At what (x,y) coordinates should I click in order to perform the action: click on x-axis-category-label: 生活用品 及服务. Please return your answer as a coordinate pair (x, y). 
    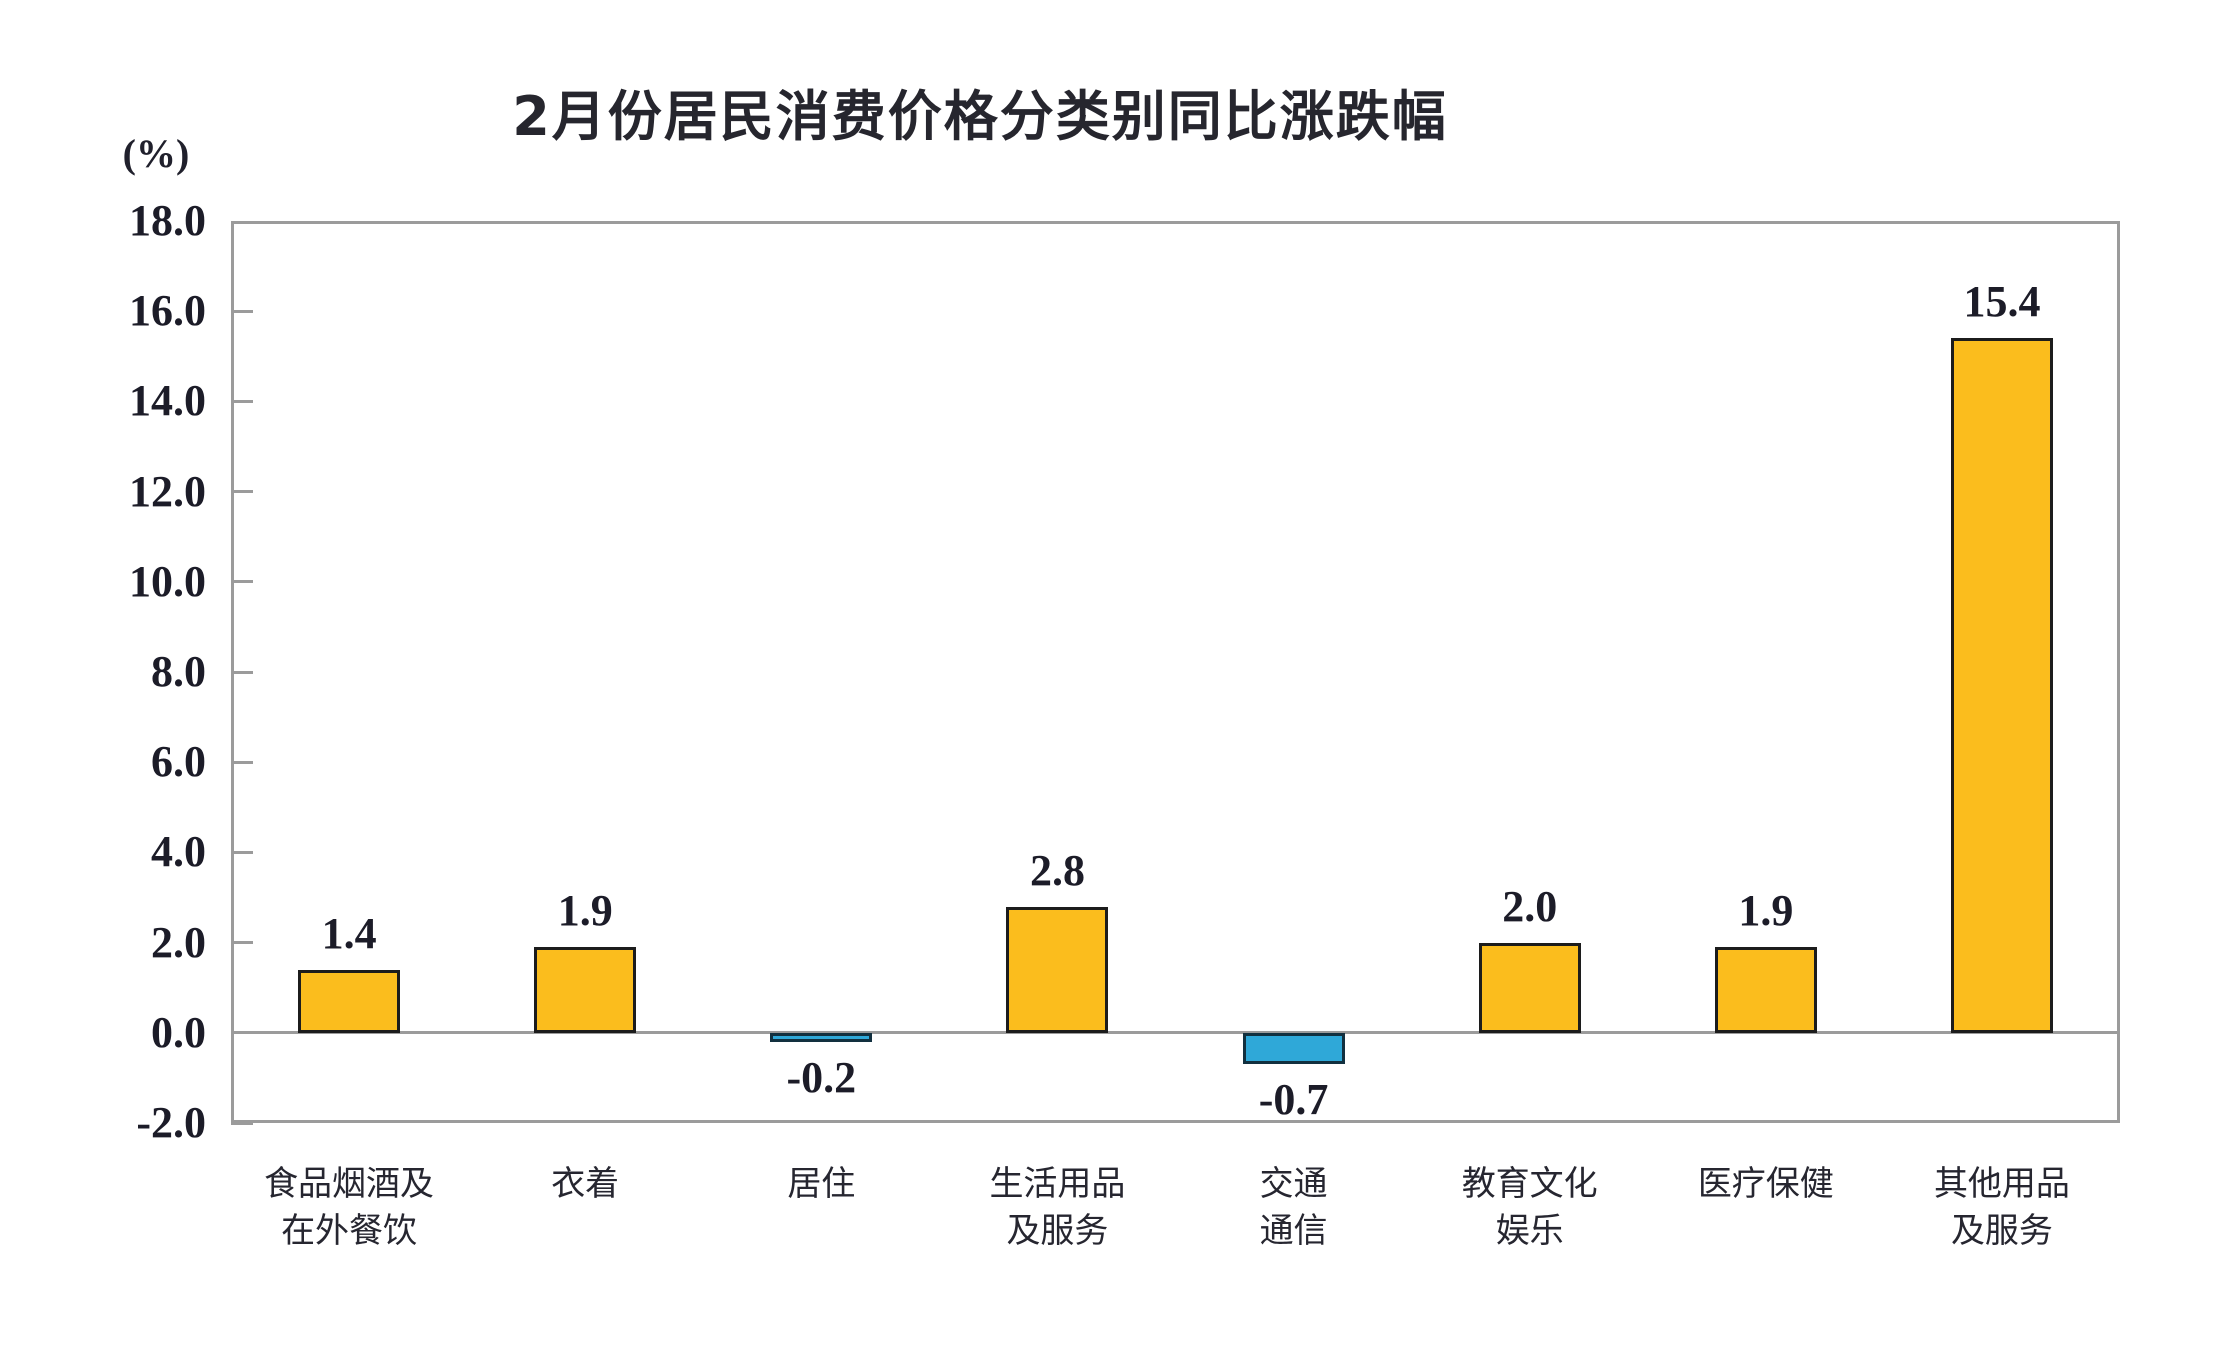
    Looking at the image, I should click on (1057, 1207).